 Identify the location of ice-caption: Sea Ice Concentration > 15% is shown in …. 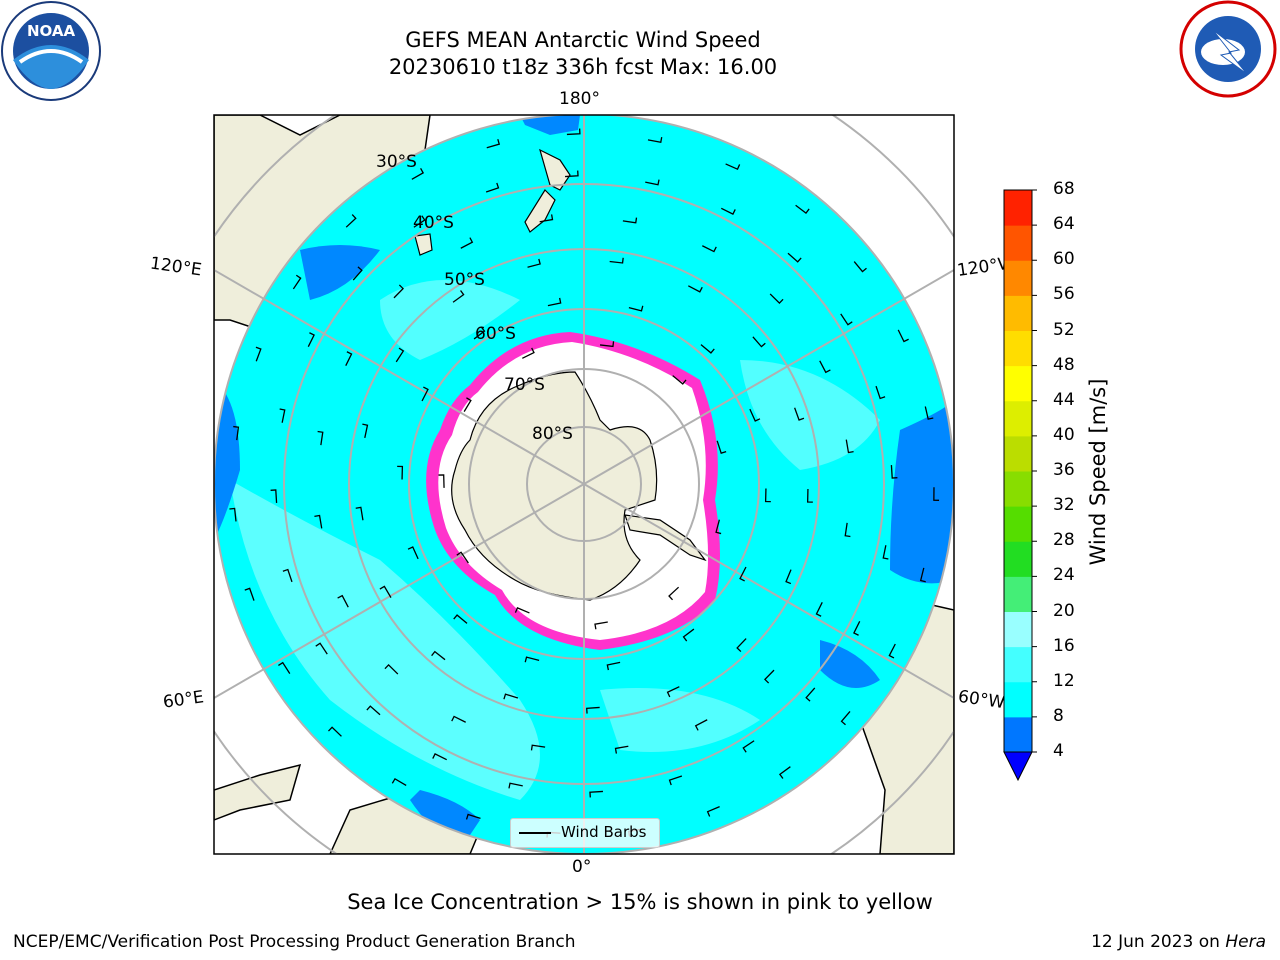
(640, 902).